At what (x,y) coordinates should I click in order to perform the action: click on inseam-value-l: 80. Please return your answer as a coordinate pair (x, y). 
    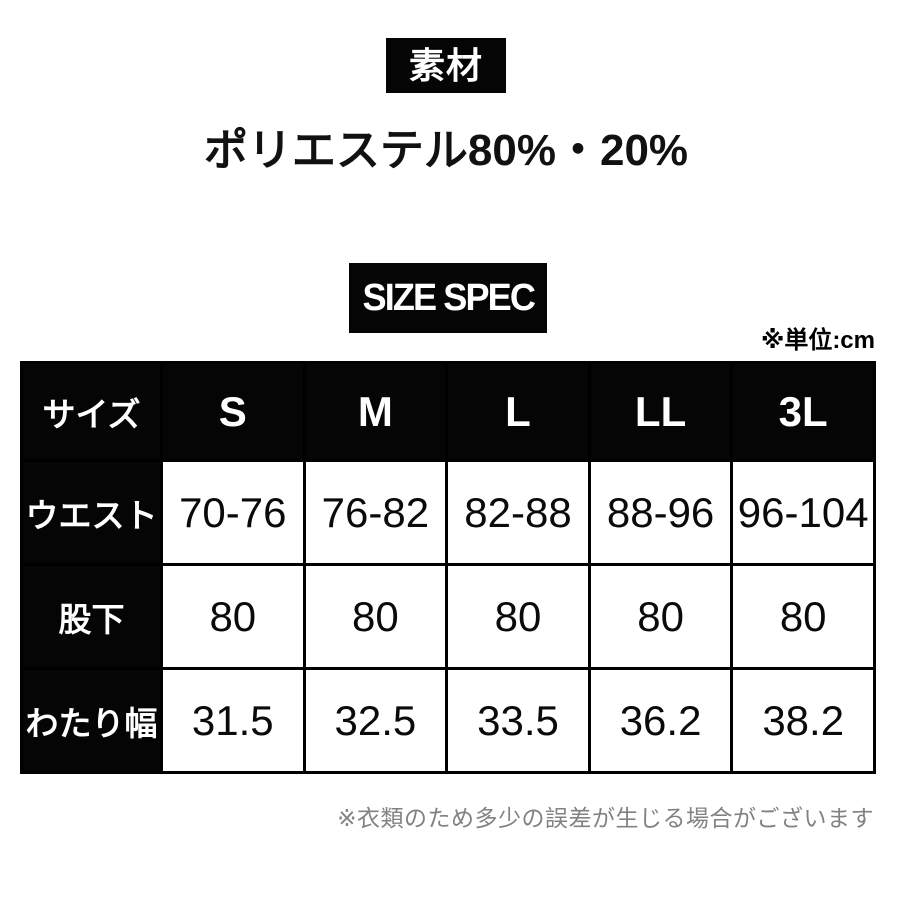
    Looking at the image, I should click on (518, 616).